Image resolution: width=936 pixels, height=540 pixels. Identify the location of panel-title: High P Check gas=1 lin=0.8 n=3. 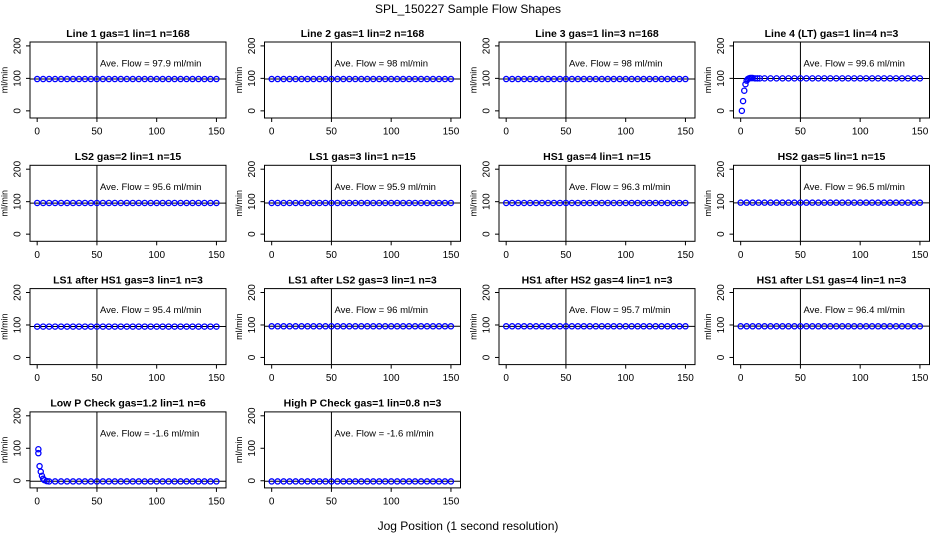
(363, 404).